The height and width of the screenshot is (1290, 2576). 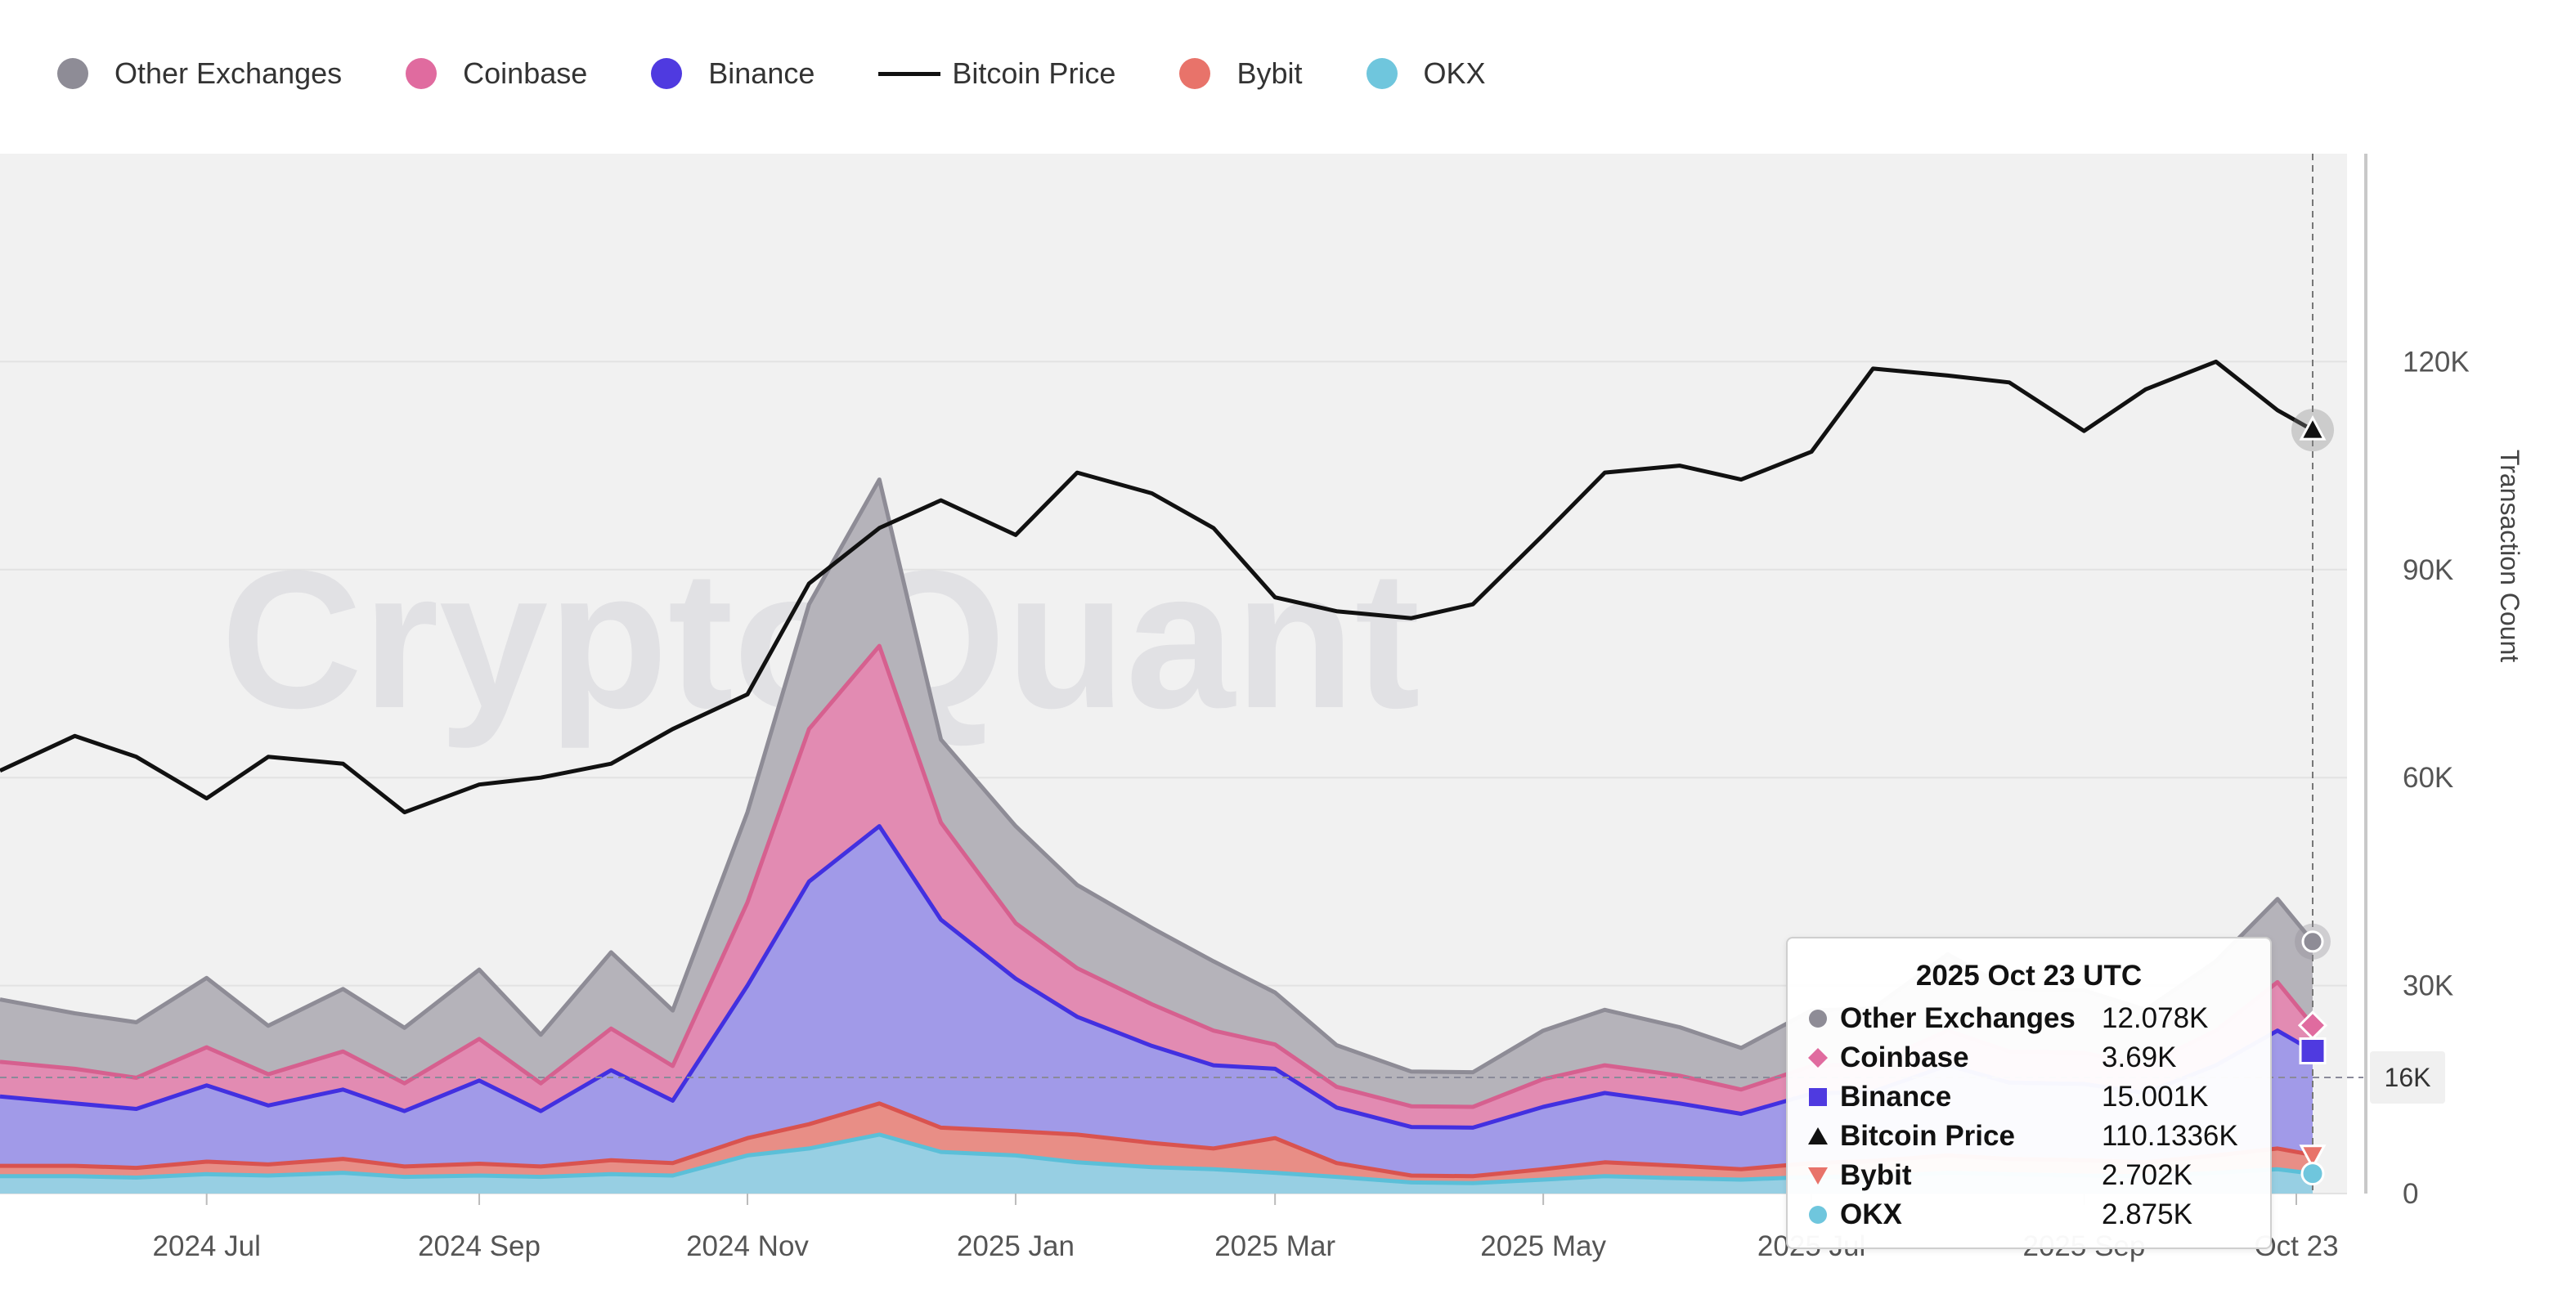 What do you see at coordinates (1454, 73) in the screenshot?
I see `legend-label: OKX` at bounding box center [1454, 73].